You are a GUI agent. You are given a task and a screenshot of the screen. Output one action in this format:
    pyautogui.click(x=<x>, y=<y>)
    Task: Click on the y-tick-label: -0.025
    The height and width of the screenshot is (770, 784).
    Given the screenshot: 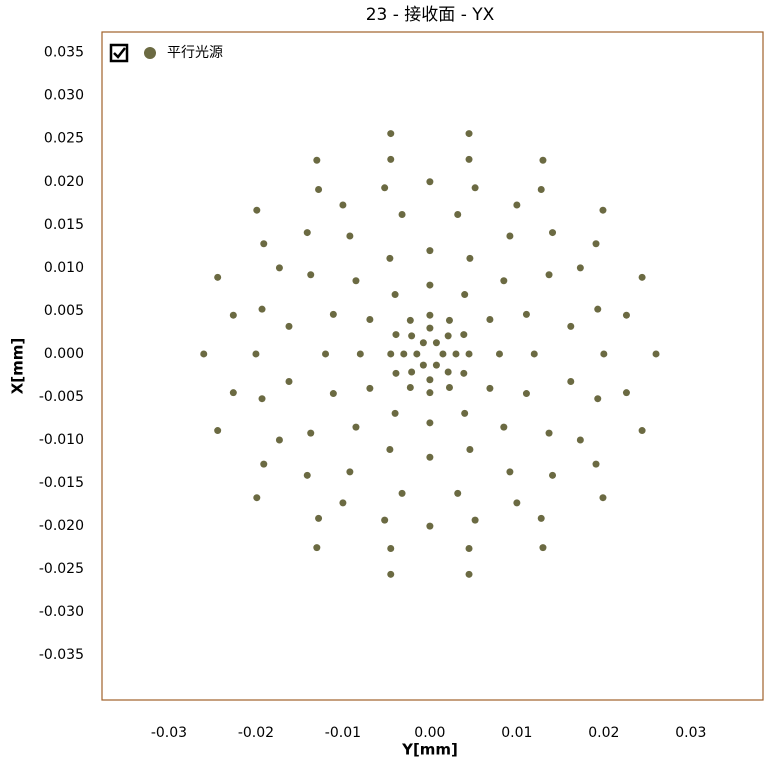 What is the action you would take?
    pyautogui.click(x=61, y=569)
    